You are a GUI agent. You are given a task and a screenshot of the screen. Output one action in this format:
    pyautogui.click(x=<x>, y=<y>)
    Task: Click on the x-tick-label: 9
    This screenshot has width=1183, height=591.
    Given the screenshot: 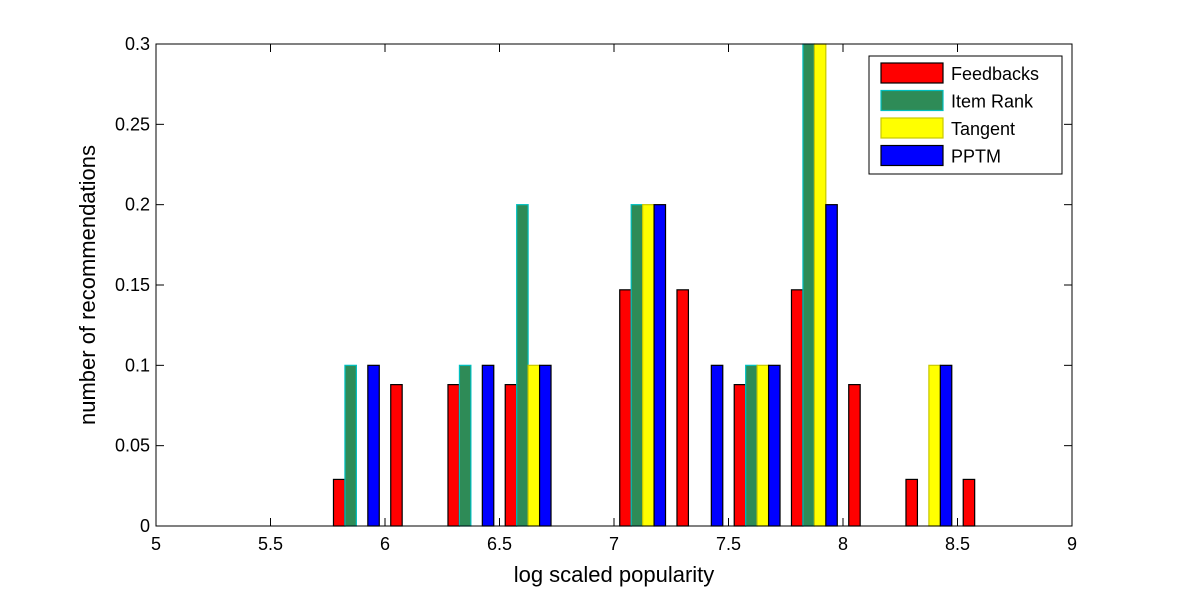 What is the action you would take?
    pyautogui.click(x=1072, y=544)
    